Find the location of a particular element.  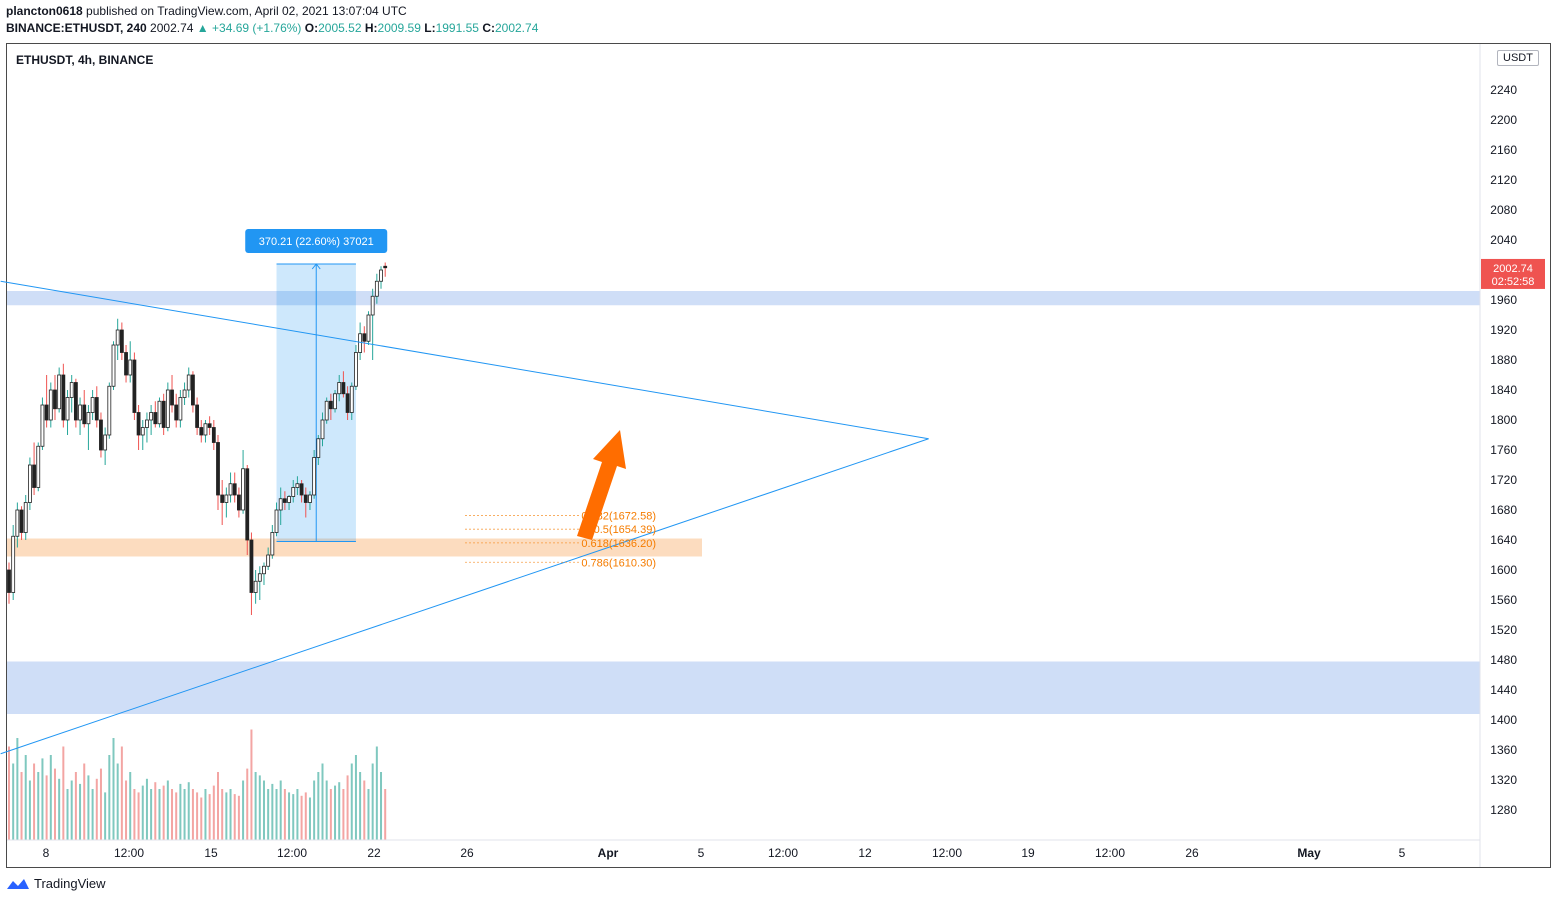

price-tick-label: 1840 is located at coordinates (1503, 390).